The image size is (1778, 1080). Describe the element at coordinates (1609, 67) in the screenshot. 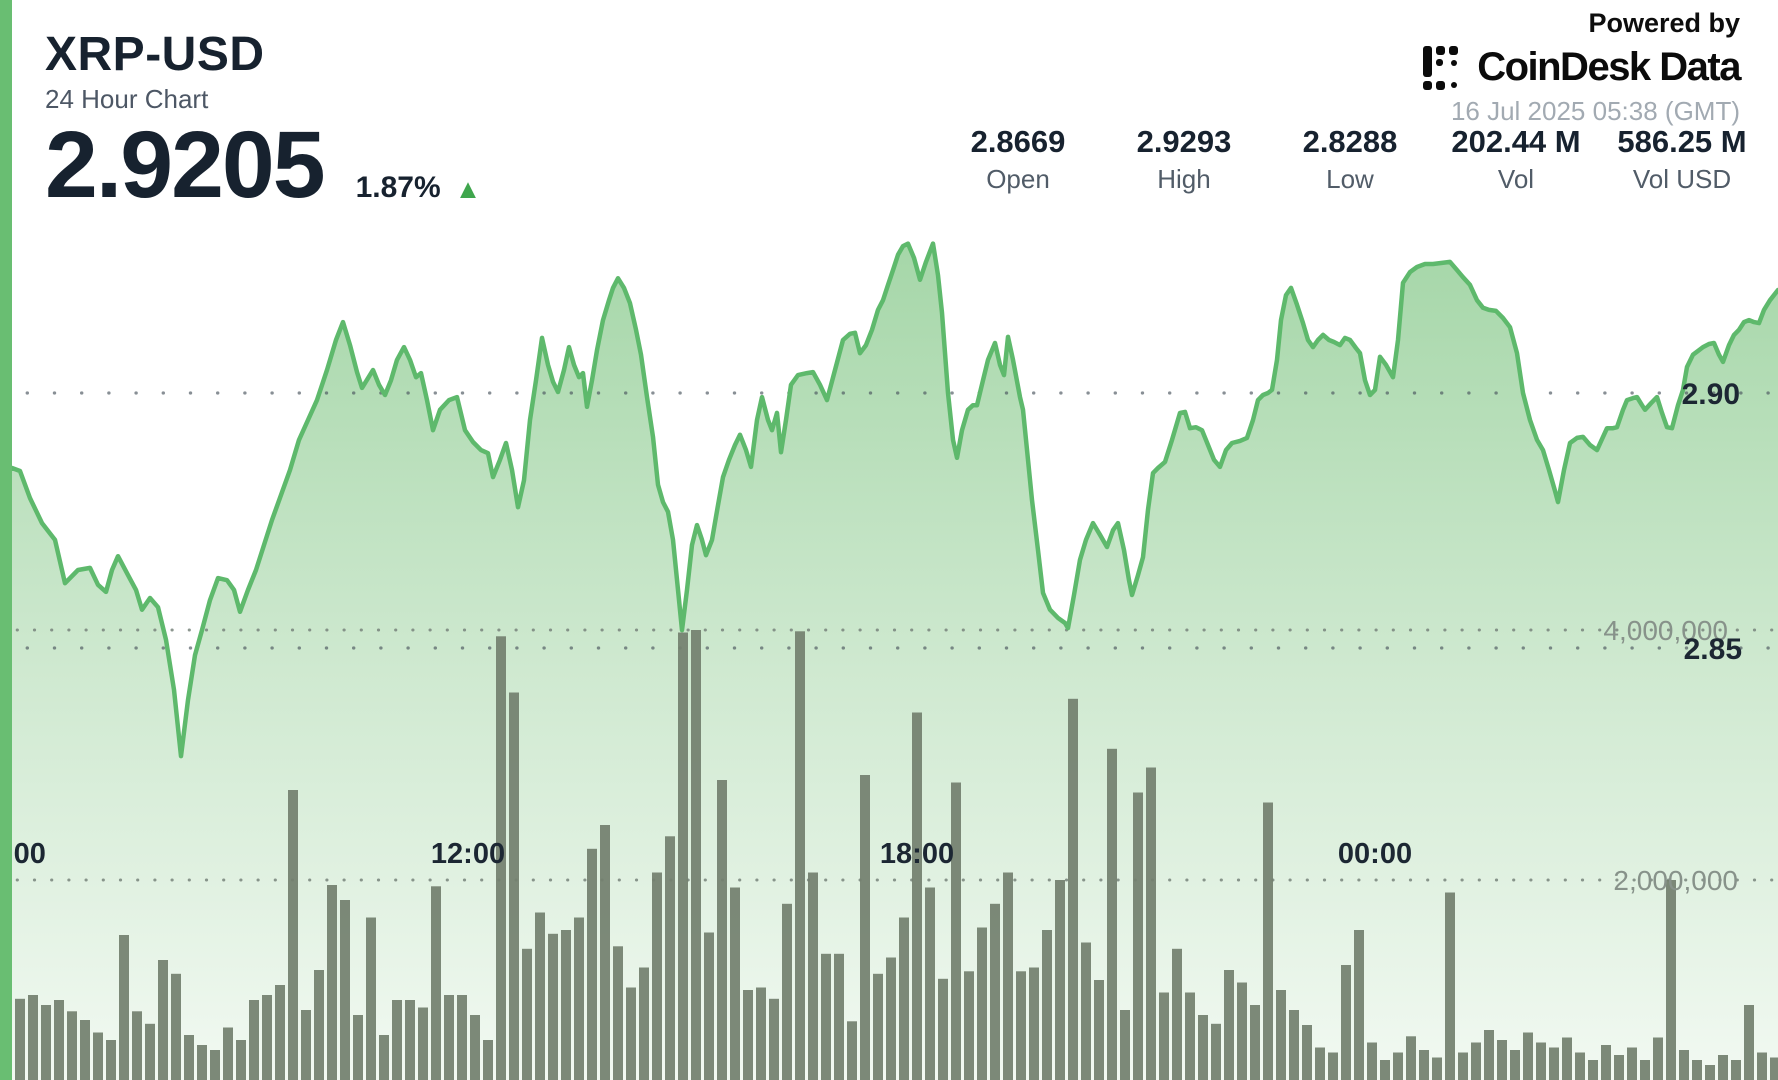

I see `coindesk-logo-text: CoinDesk Data` at that location.